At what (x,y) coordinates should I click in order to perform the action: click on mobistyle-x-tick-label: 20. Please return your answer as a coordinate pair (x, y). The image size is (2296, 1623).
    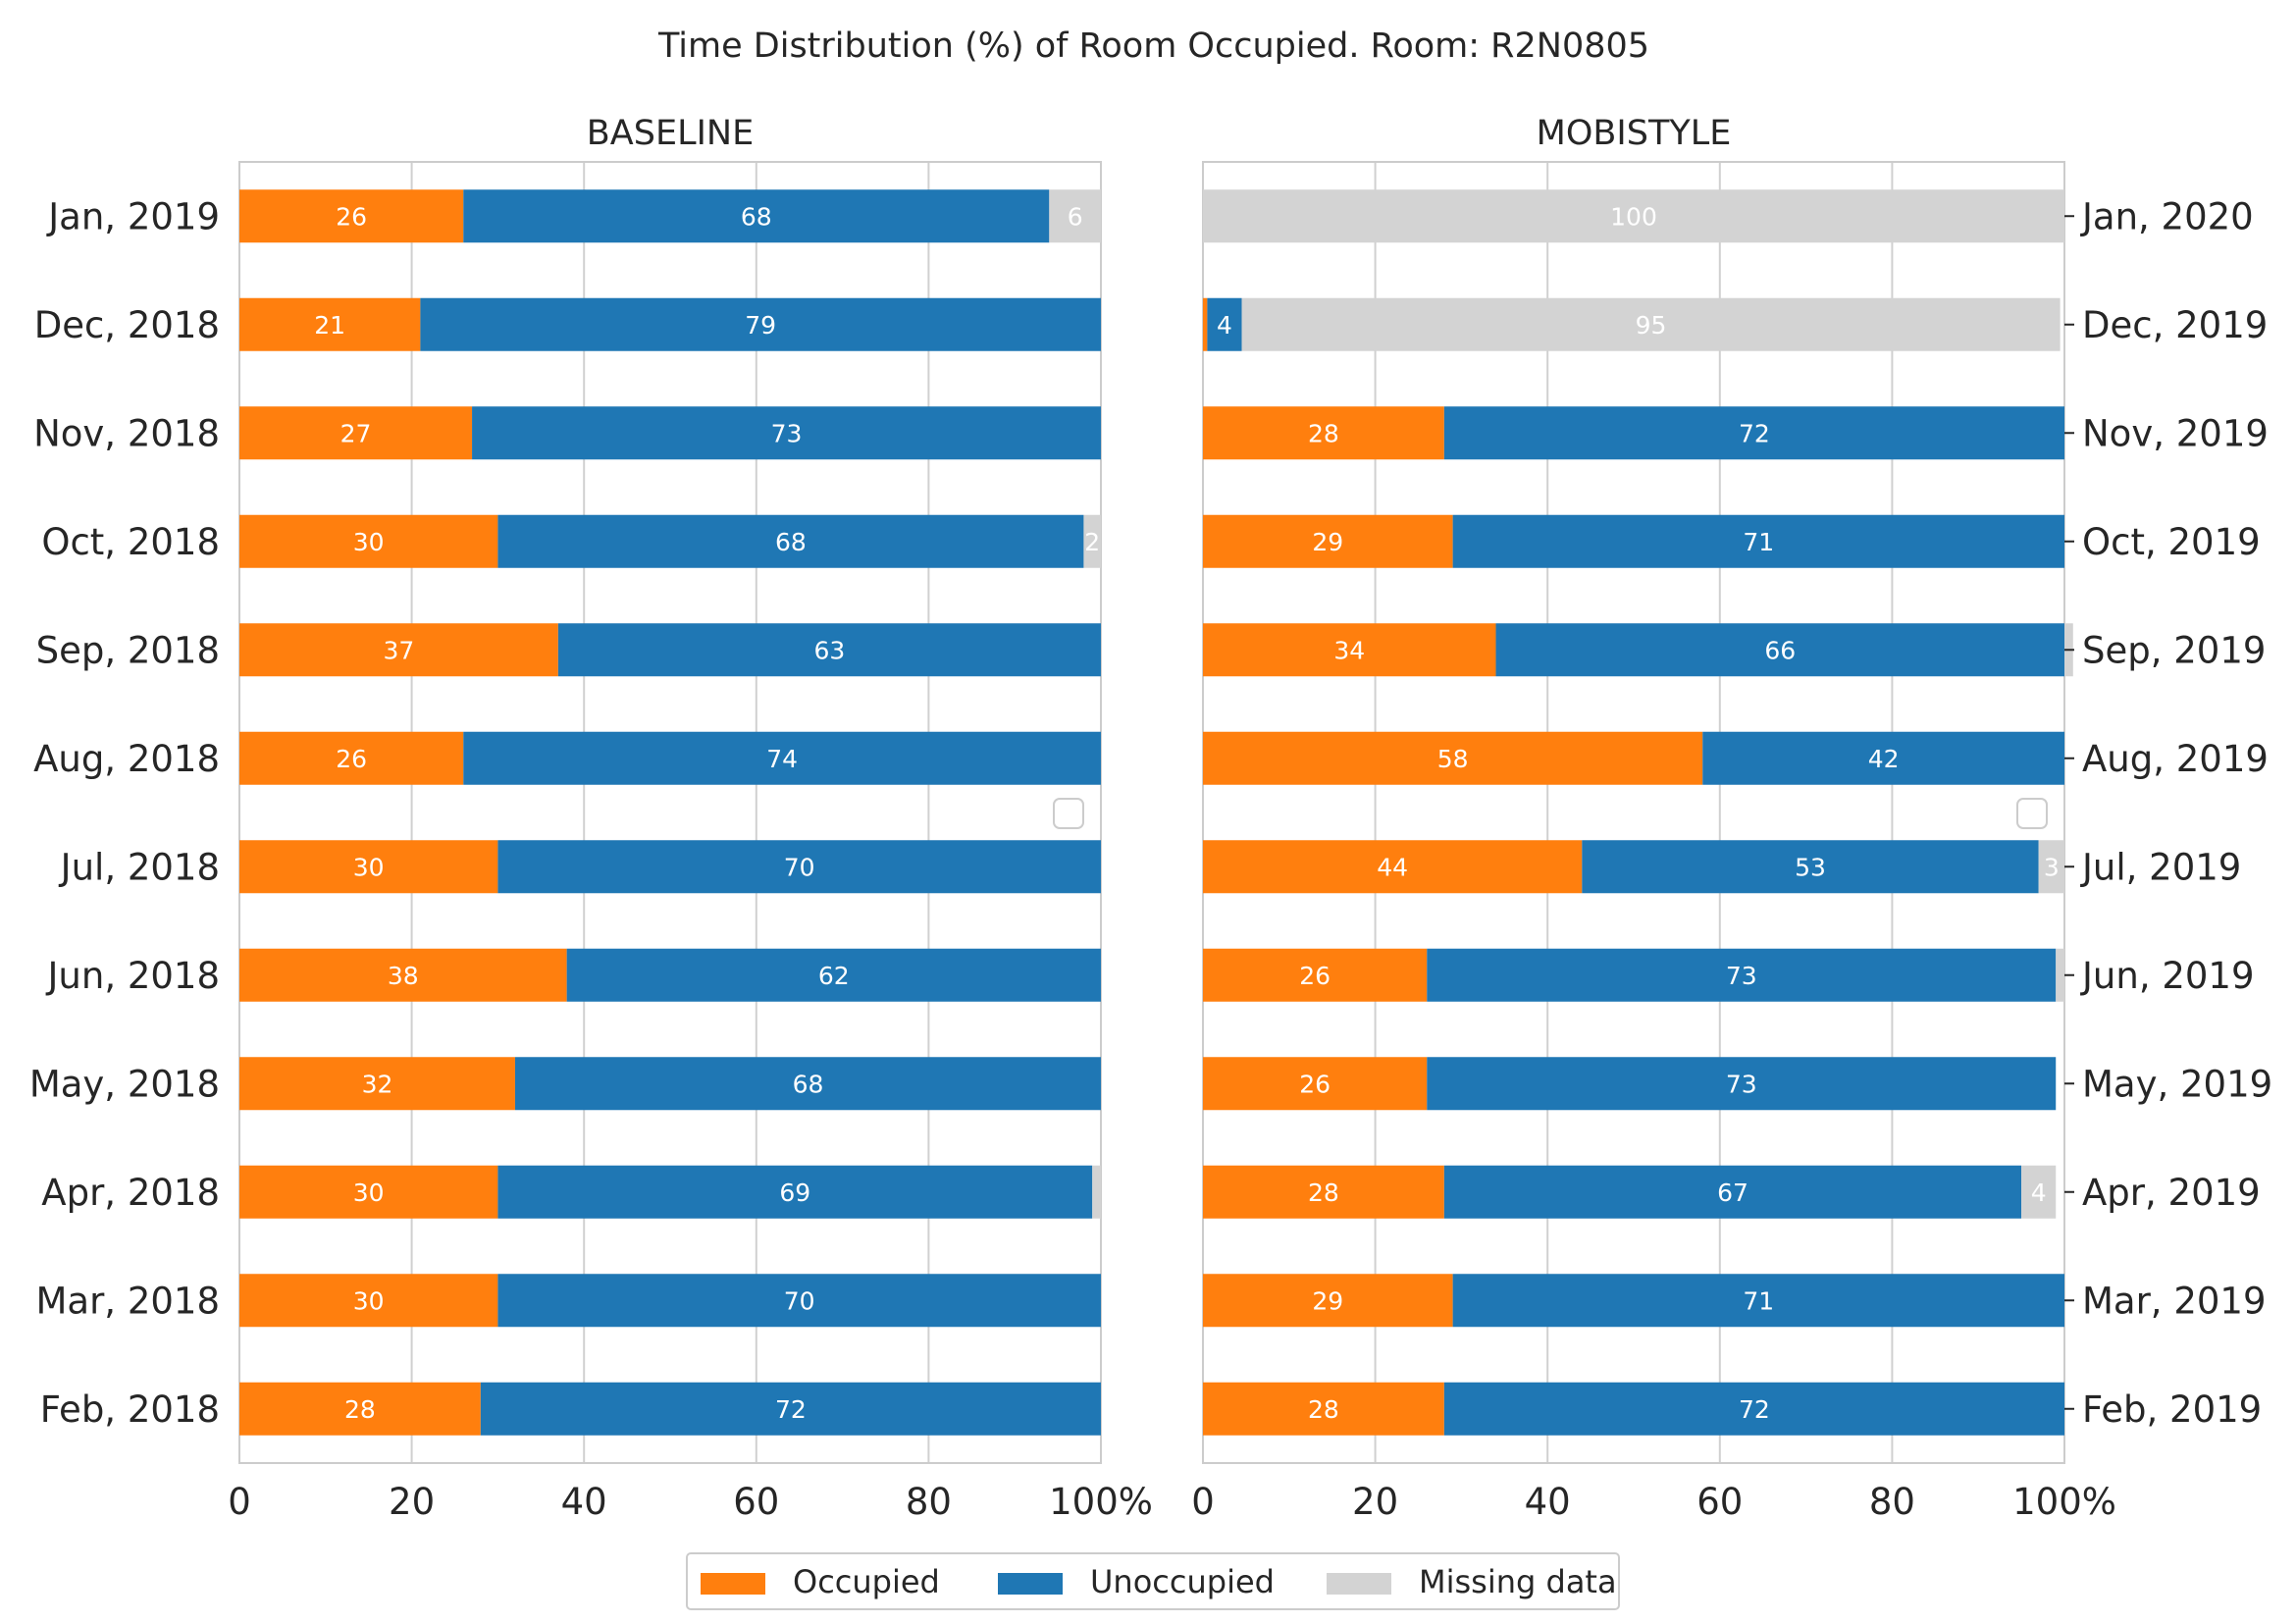
    Looking at the image, I should click on (1375, 1502).